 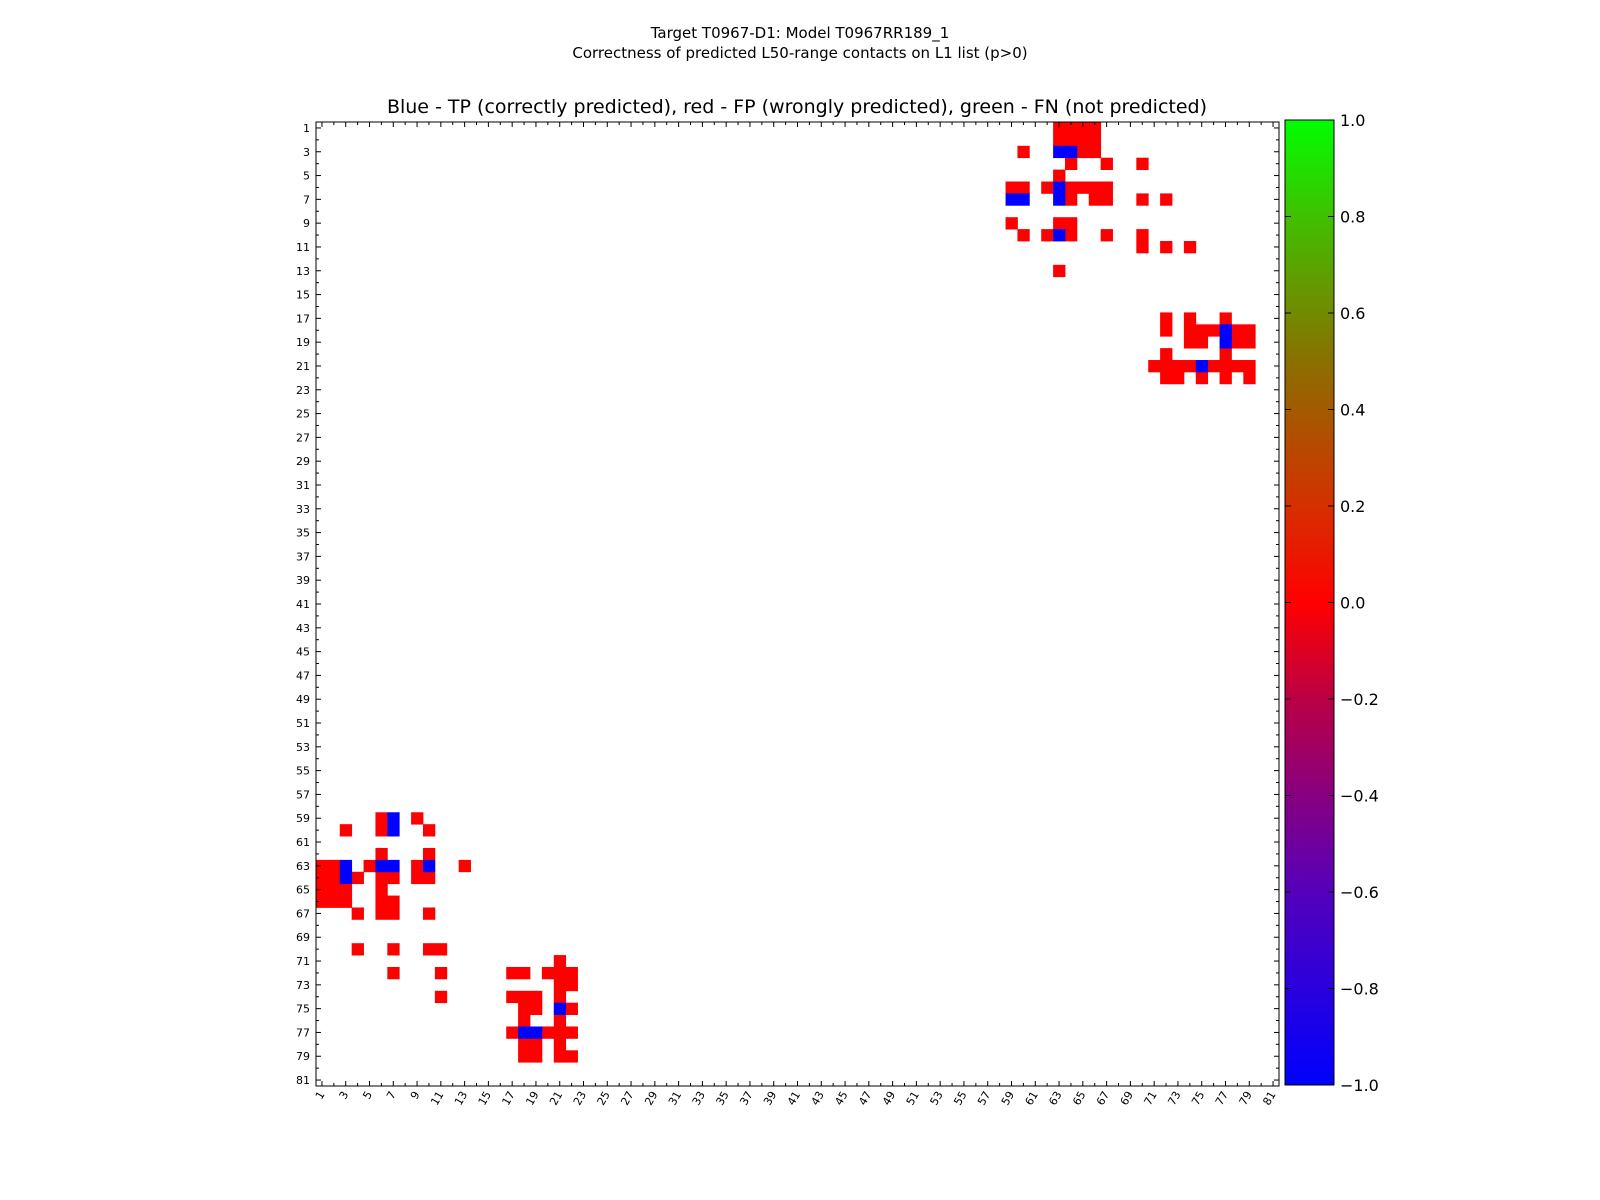 What do you see at coordinates (303, 485) in the screenshot?
I see `y-tick-label: 31` at bounding box center [303, 485].